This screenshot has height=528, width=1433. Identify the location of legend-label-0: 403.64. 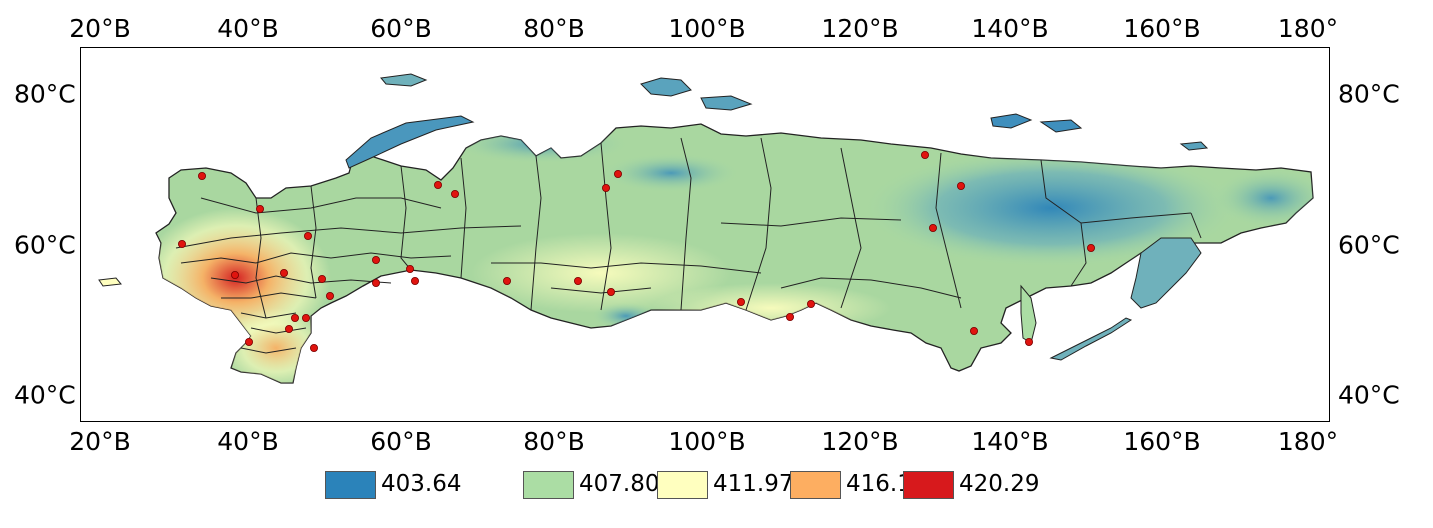
(421, 484).